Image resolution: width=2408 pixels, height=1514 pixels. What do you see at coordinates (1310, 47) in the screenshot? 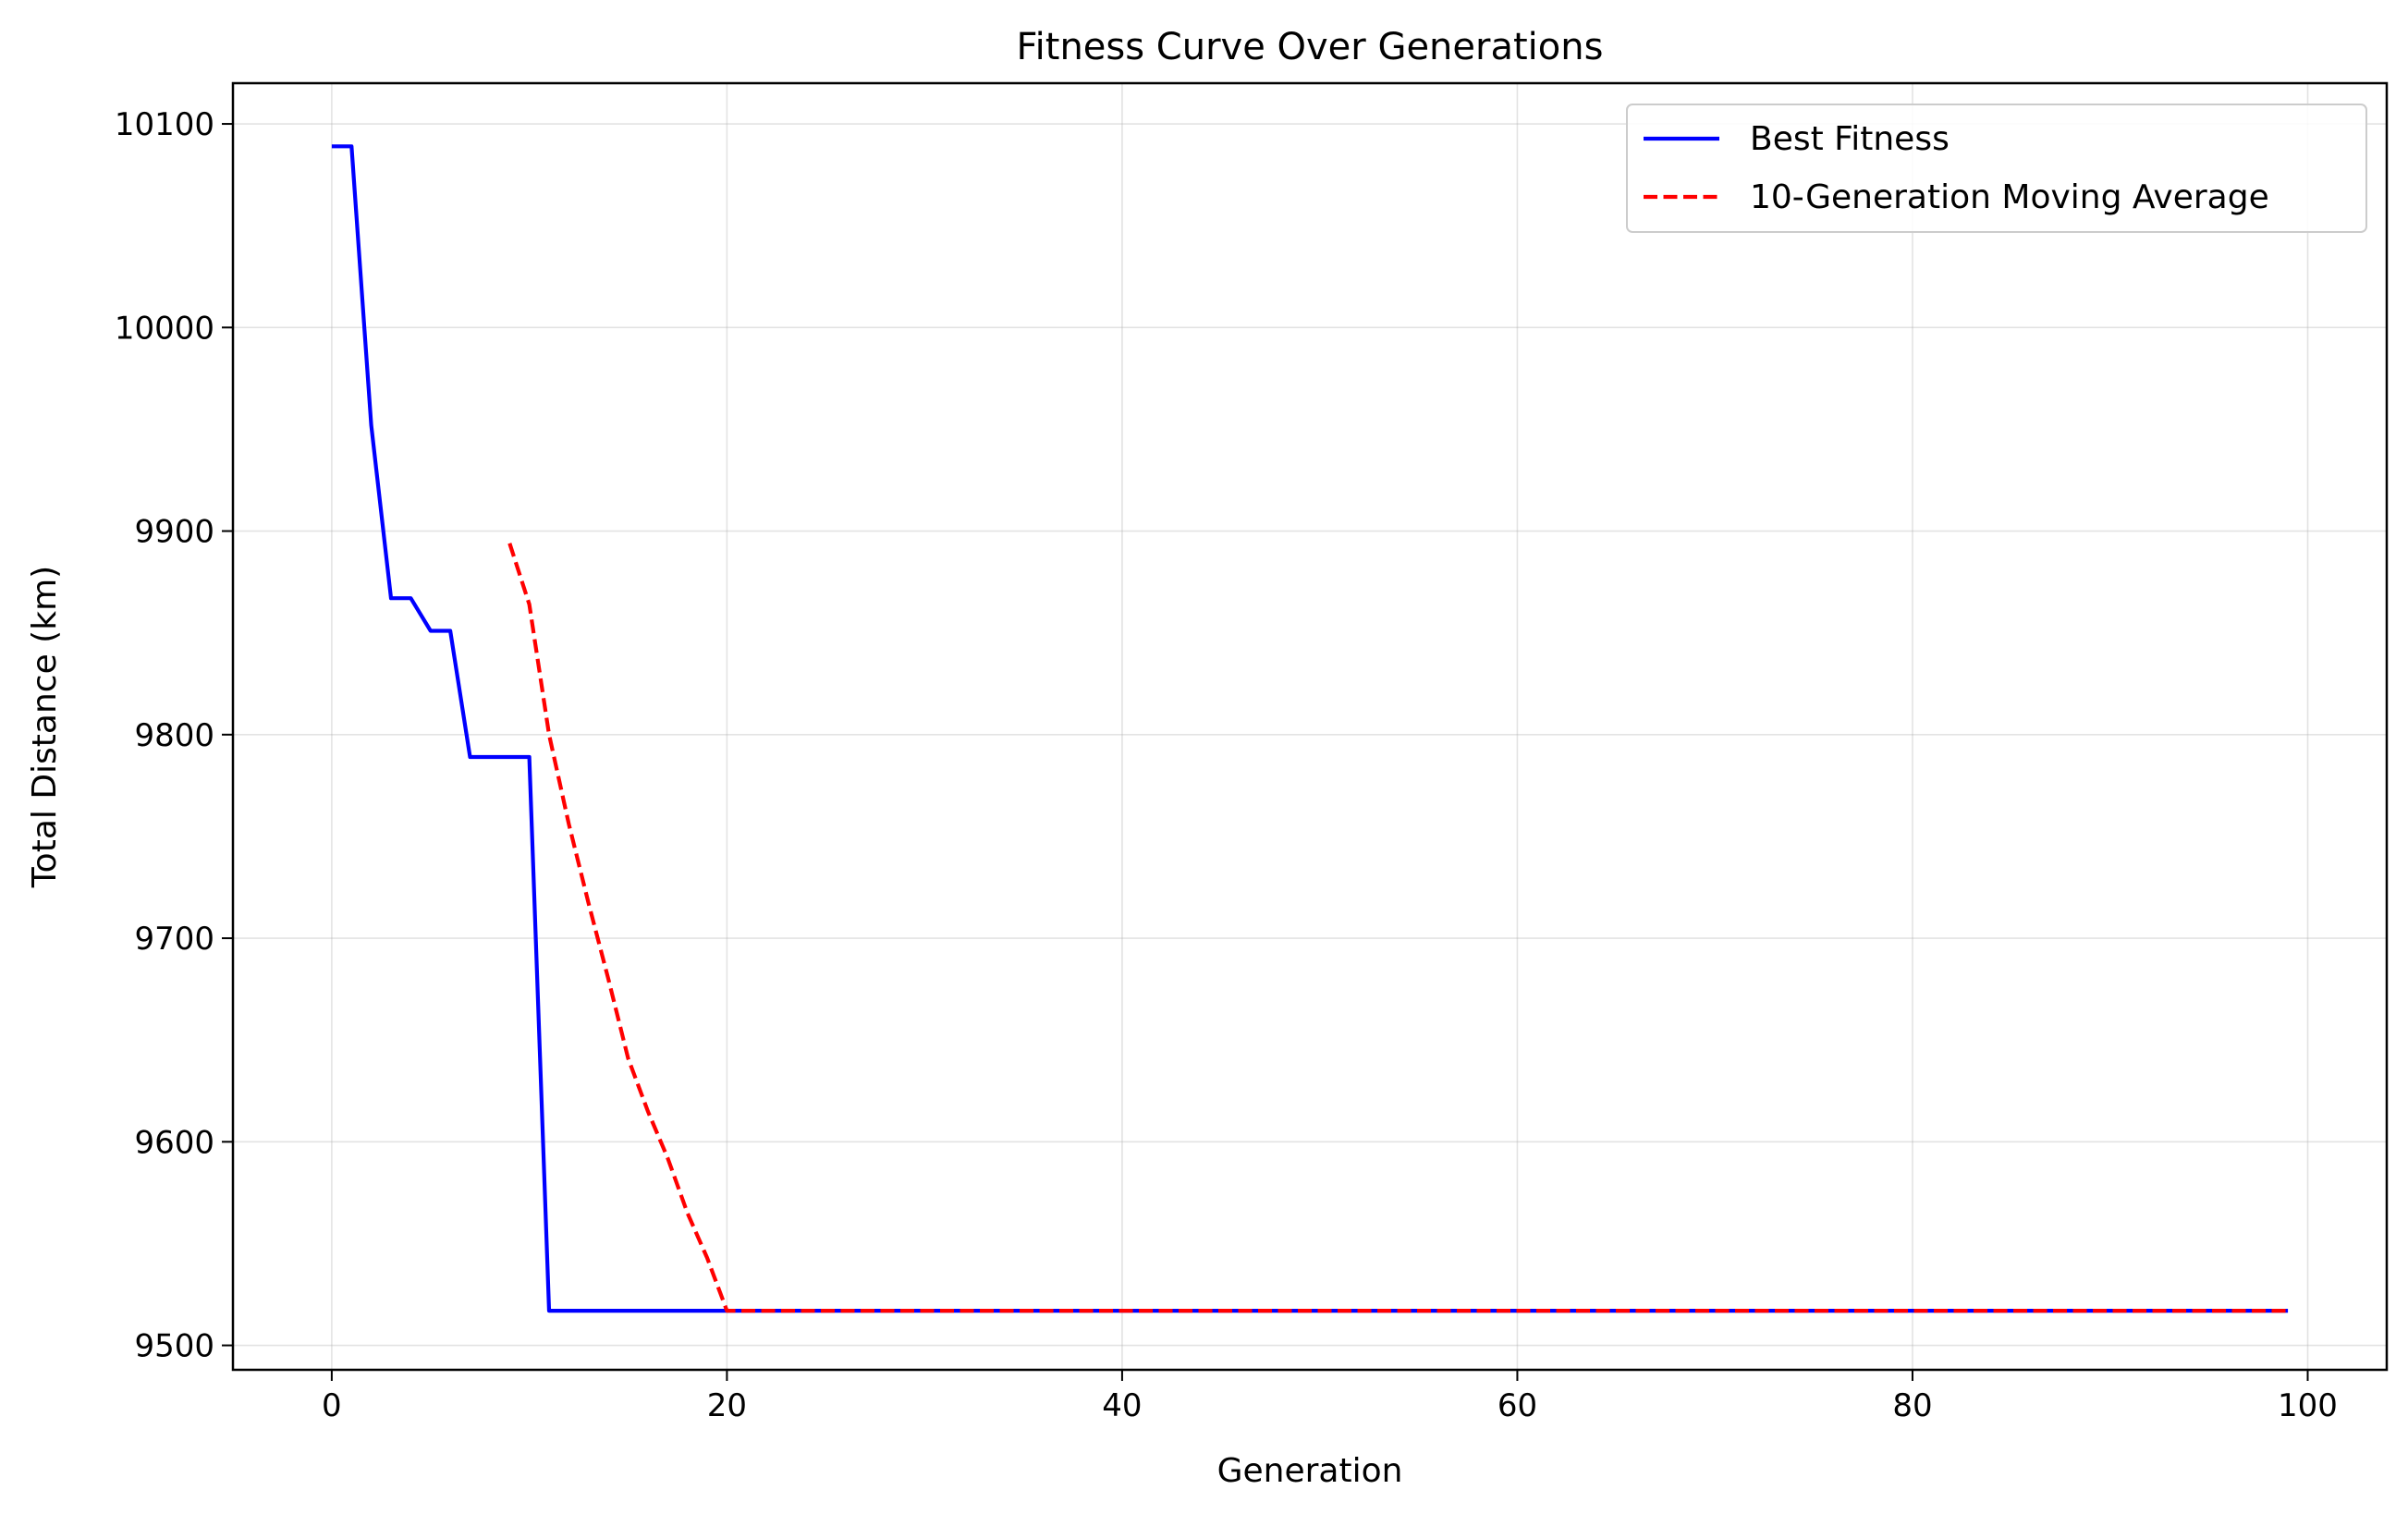
I see `chart-title: Fitness Curve Over Generations` at bounding box center [1310, 47].